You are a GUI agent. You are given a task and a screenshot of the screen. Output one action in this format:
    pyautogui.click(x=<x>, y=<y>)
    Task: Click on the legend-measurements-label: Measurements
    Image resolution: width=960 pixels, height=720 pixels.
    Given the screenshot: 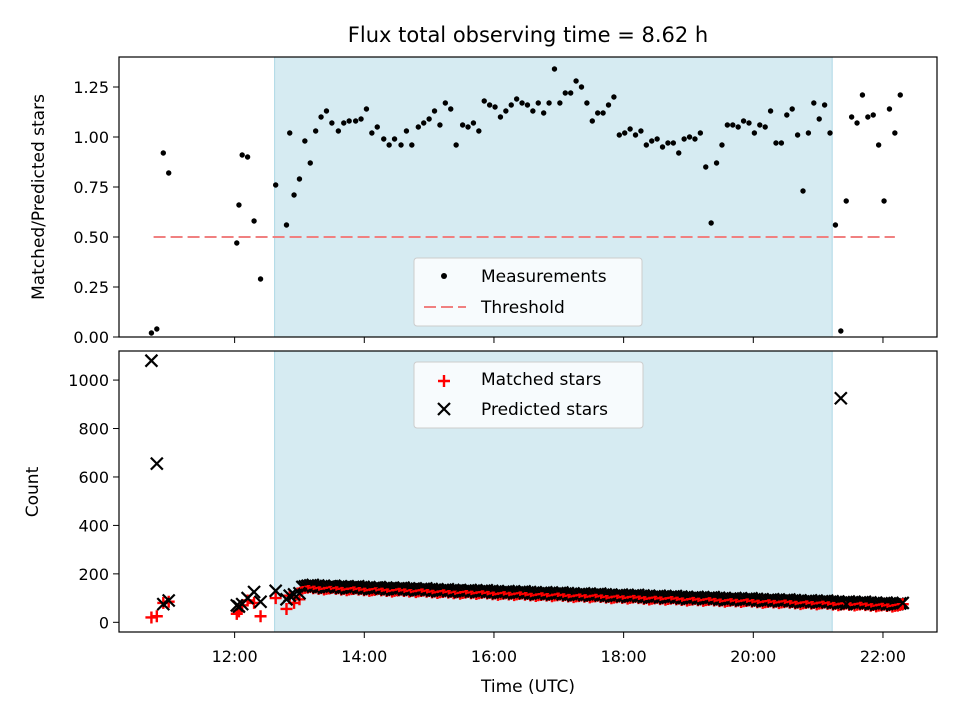 What is the action you would take?
    pyautogui.click(x=544, y=277)
    